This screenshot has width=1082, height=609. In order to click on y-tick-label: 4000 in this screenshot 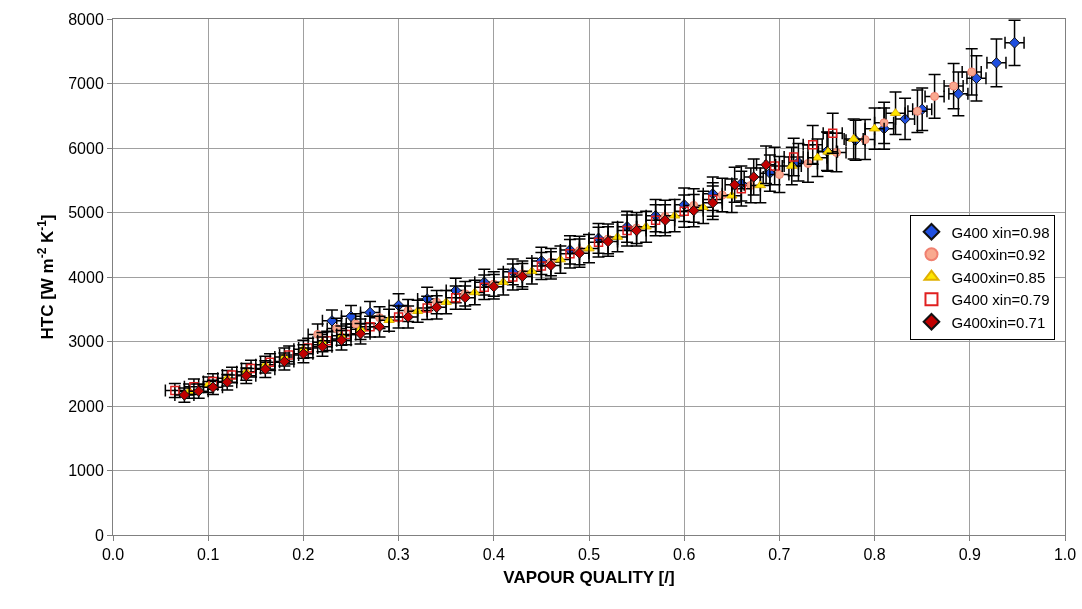, I will do `click(86, 277)`.